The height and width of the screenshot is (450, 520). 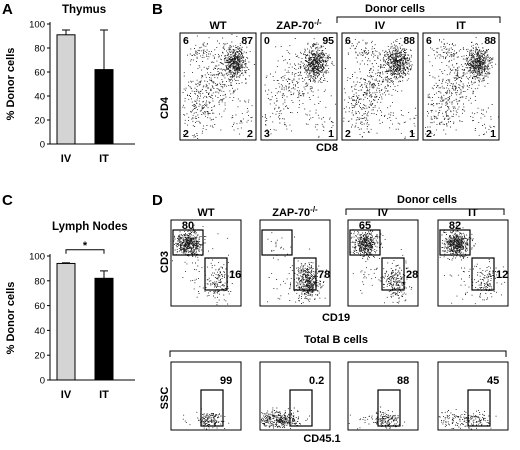 What do you see at coordinates (165, 262) in the screenshot?
I see `d-top-ylabel: CD3` at bounding box center [165, 262].